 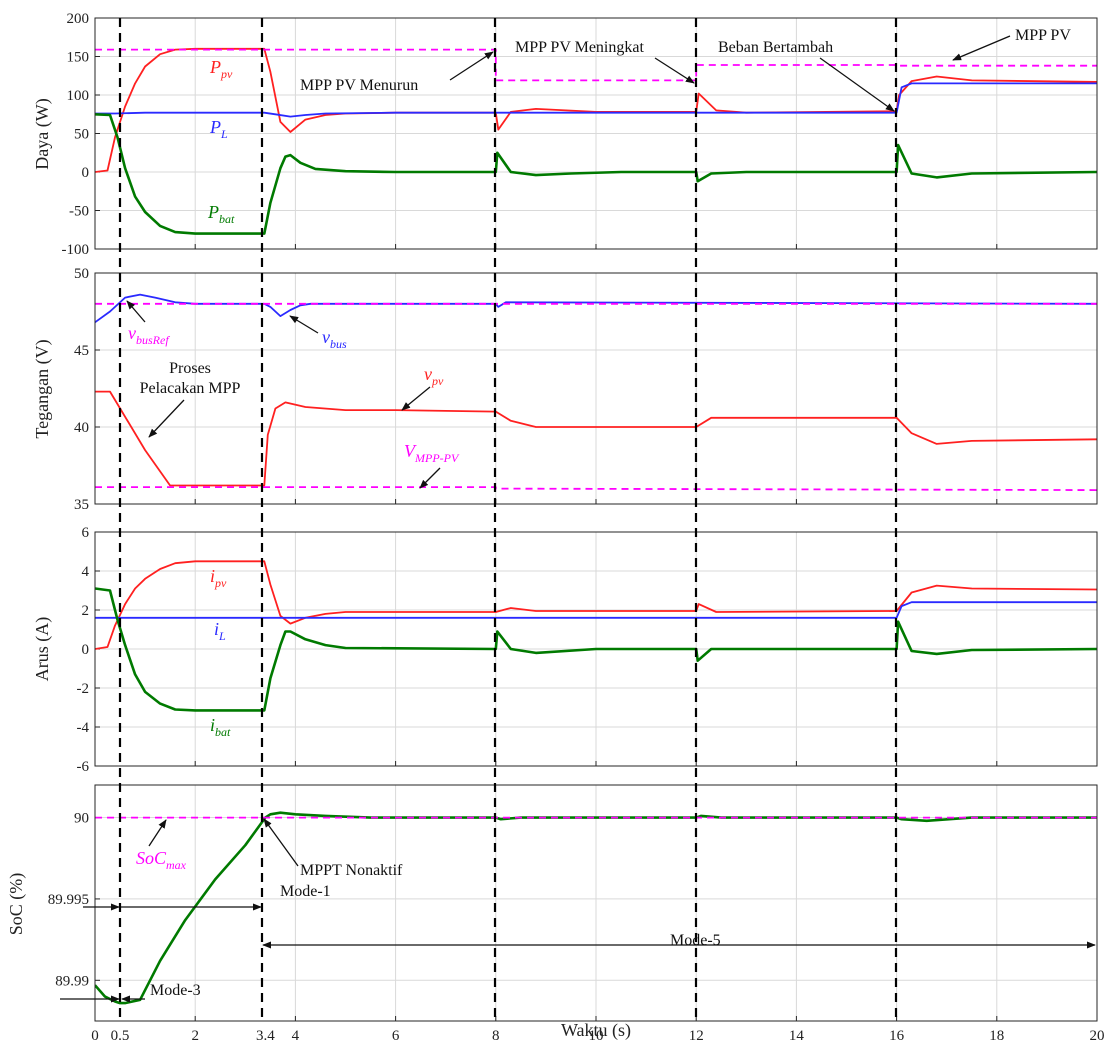 I want to click on y-tick-label: 150, so click(x=78, y=58).